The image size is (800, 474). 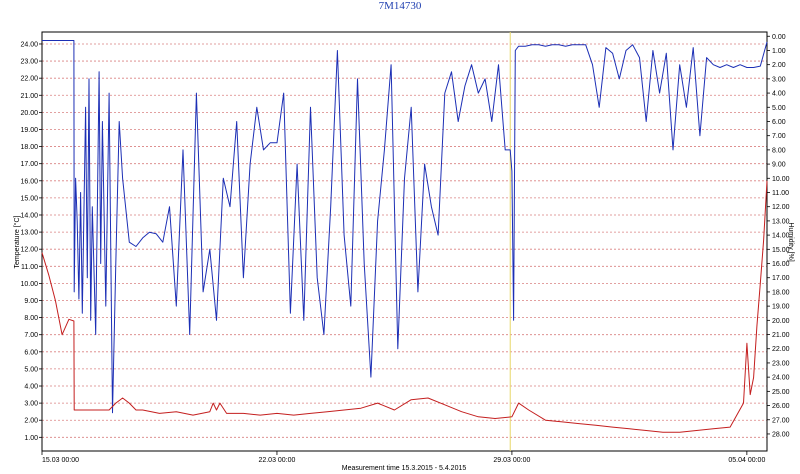 I want to click on y-tick-label-right: 11.00, so click(x=780, y=193).